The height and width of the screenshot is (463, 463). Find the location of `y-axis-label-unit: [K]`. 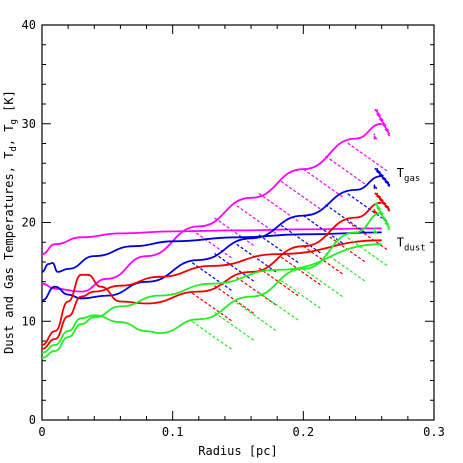

y-axis-label-unit: [K] is located at coordinates (9, 104).